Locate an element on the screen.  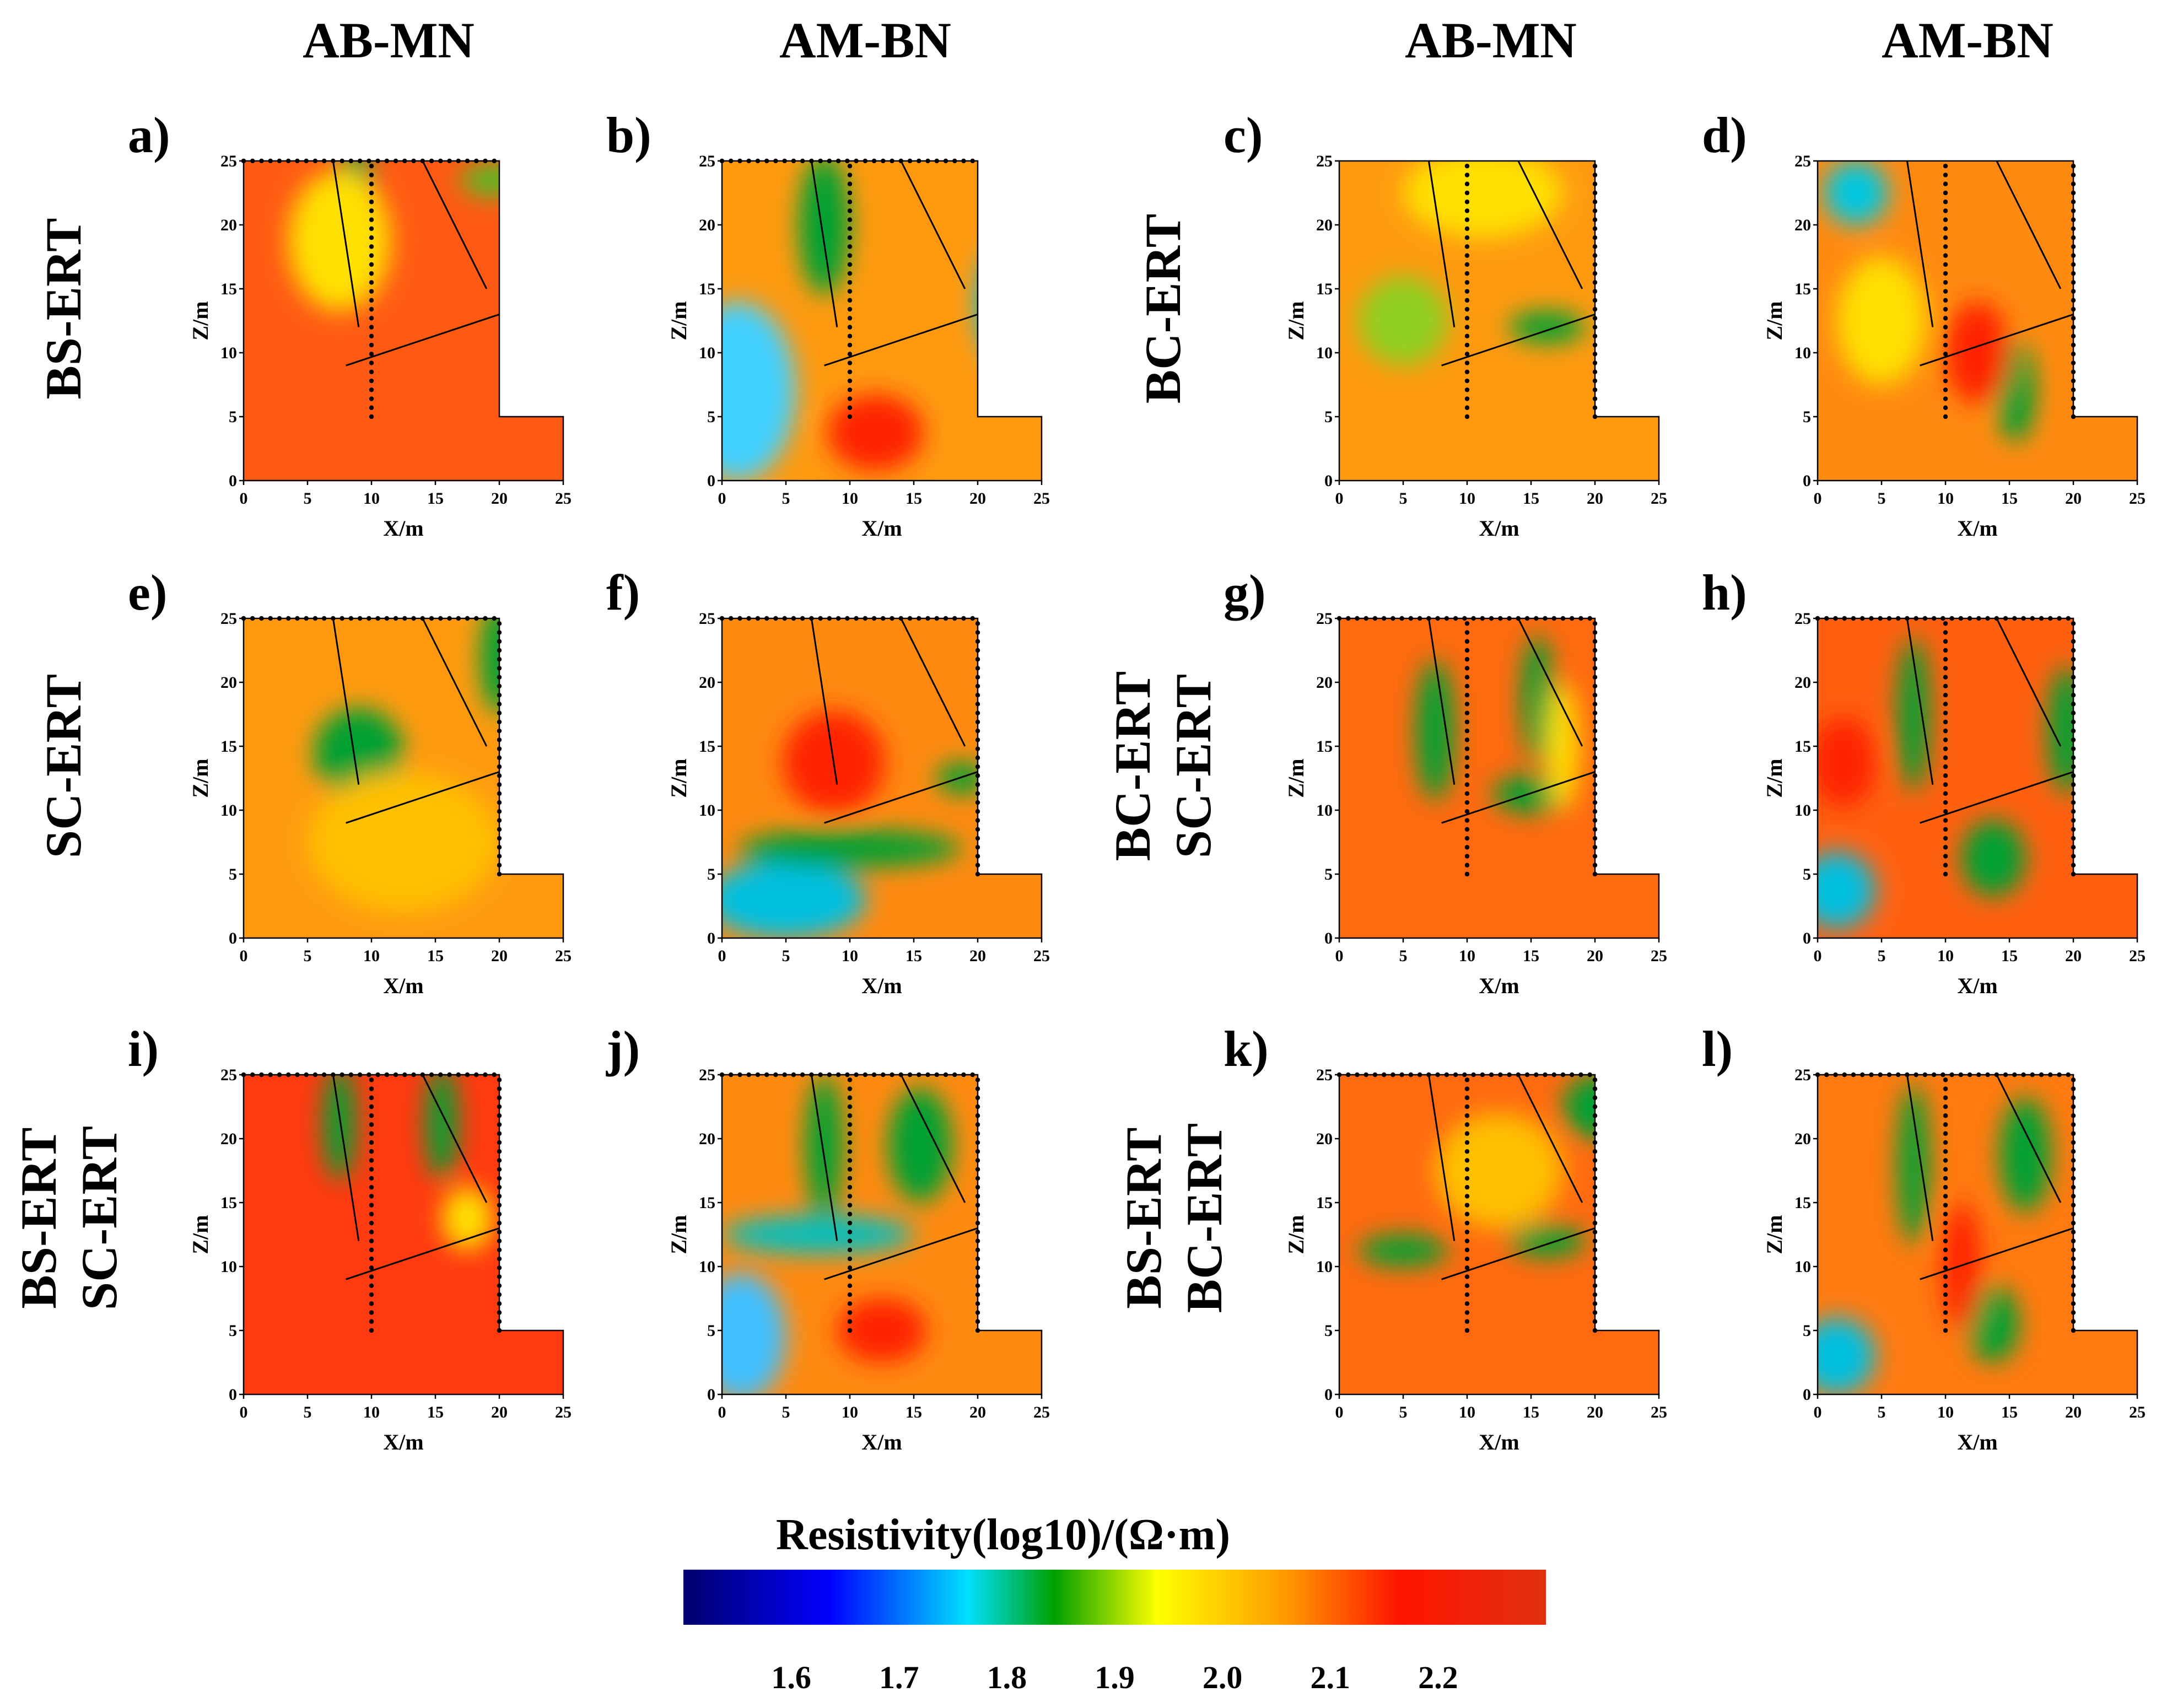
x-tick-label: 5 is located at coordinates (308, 1412).